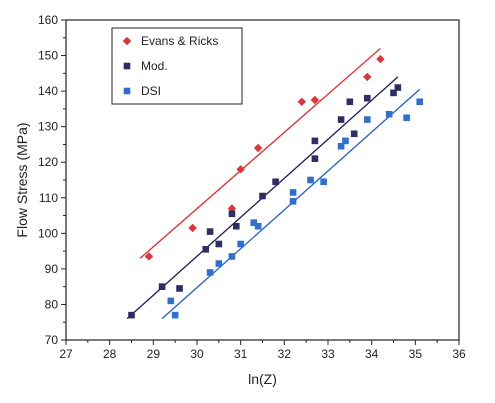 The height and width of the screenshot is (403, 495). I want to click on y-tick-label: 110, so click(48, 198).